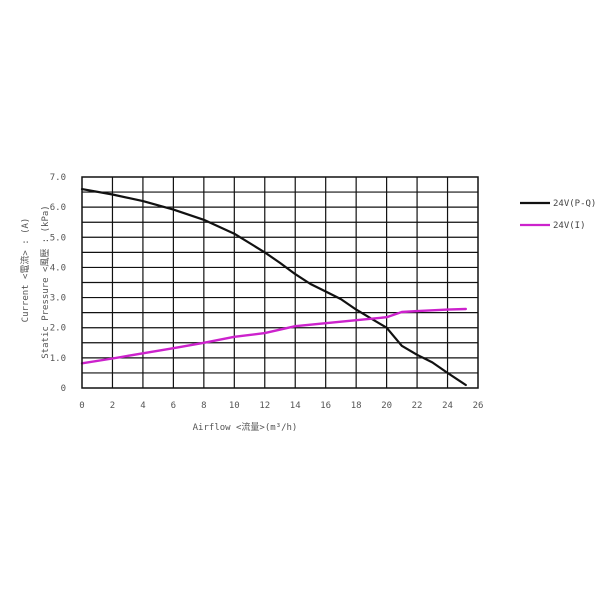 This screenshot has width=600, height=600. Describe the element at coordinates (356, 406) in the screenshot. I see `x-tick-label: 18` at that location.